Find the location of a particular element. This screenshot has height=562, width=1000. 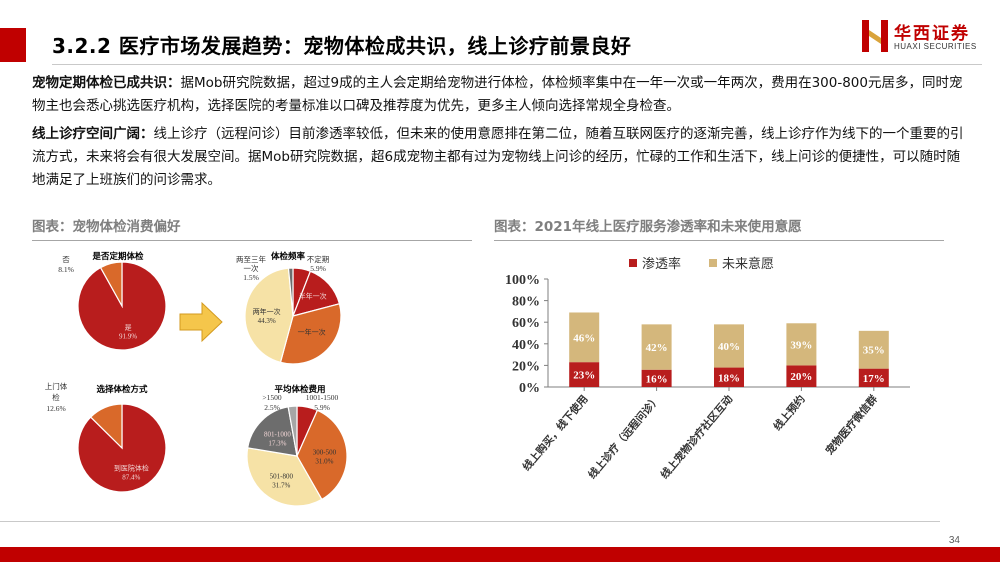

pie-slice-label: 300-500 is located at coordinates (325, 453).